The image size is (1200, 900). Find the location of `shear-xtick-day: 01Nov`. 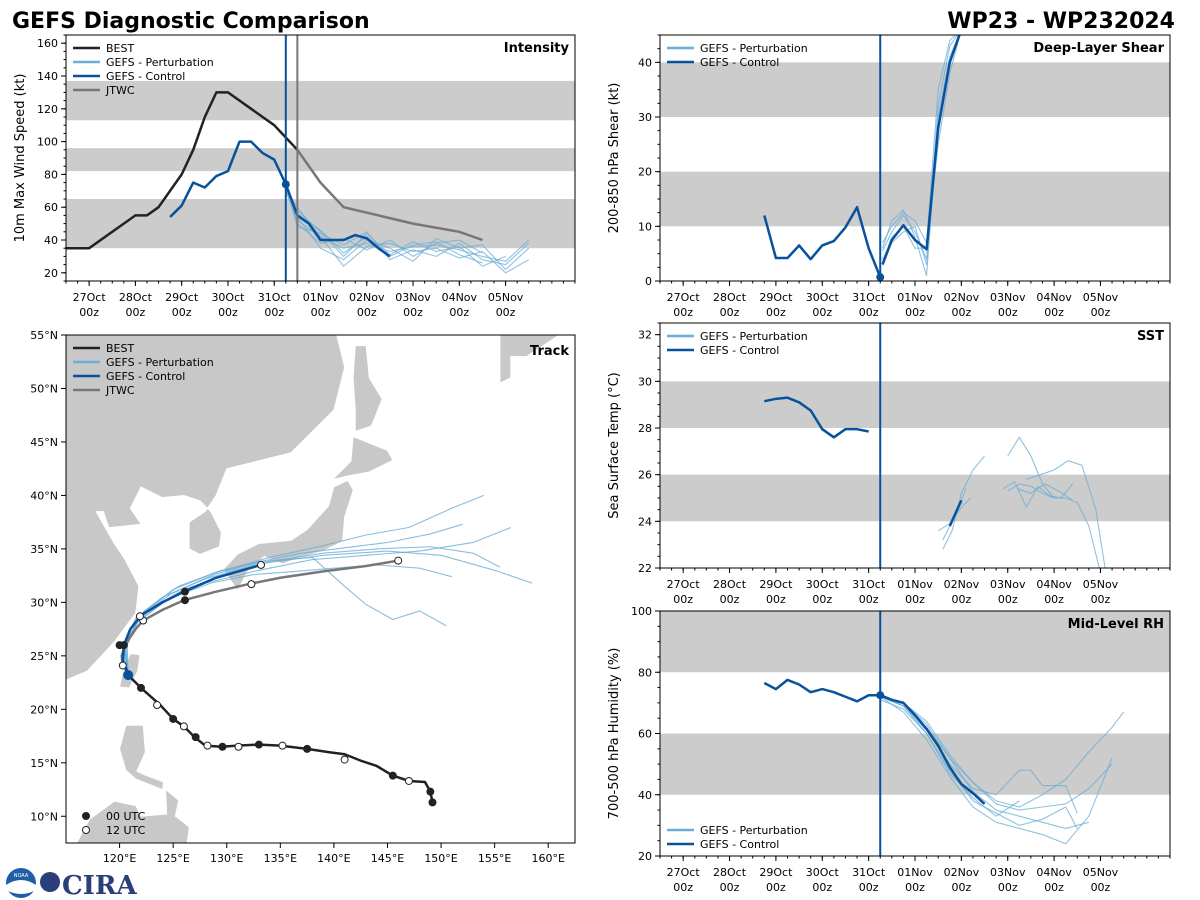

shear-xtick-day: 01Nov is located at coordinates (915, 297).